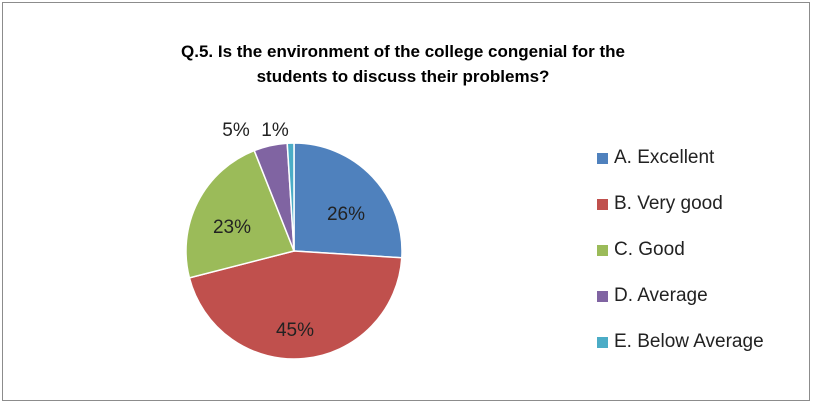  Describe the element at coordinates (346, 214) in the screenshot. I see `slice-data-label: 26%` at that location.